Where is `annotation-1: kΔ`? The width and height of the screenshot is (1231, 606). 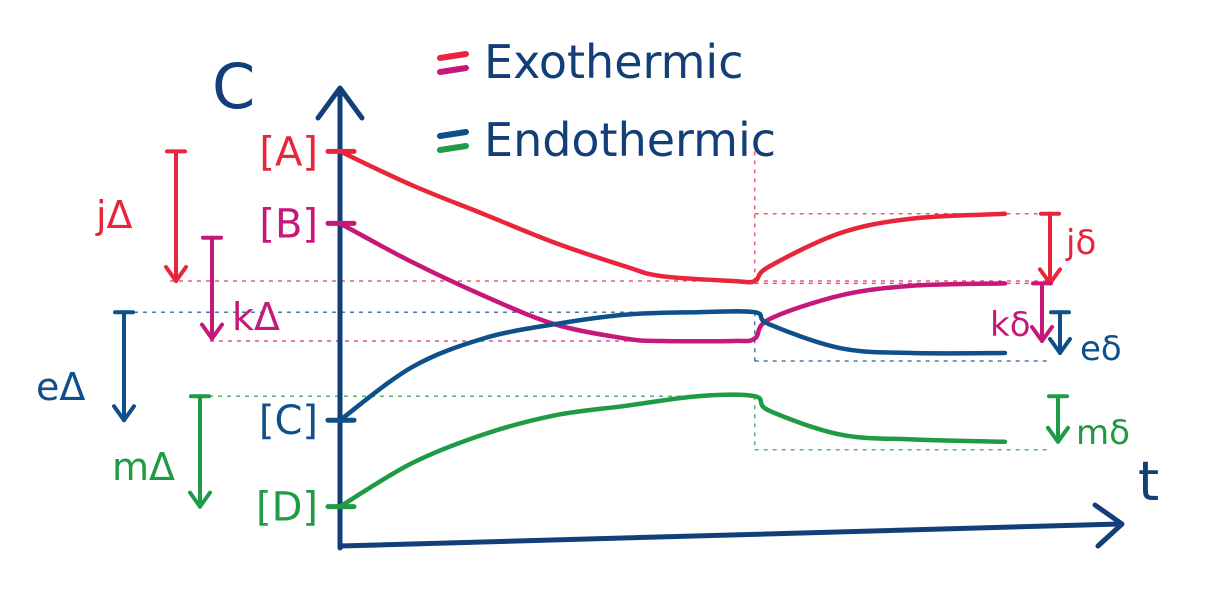
annotation-1: kΔ is located at coordinates (240, 288).